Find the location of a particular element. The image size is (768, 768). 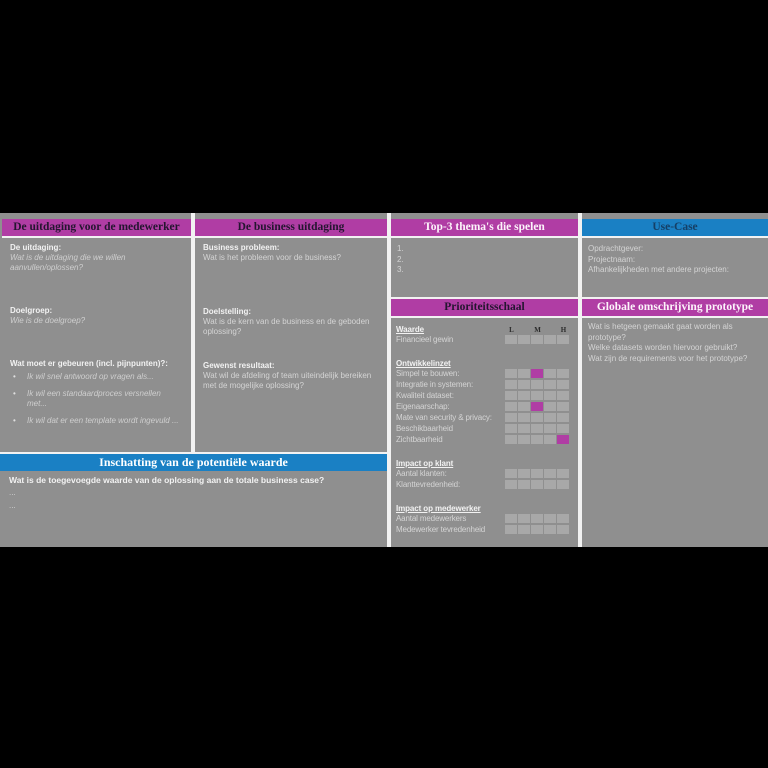

priority-row: Aantal medewerkers is located at coordinates (487, 518).